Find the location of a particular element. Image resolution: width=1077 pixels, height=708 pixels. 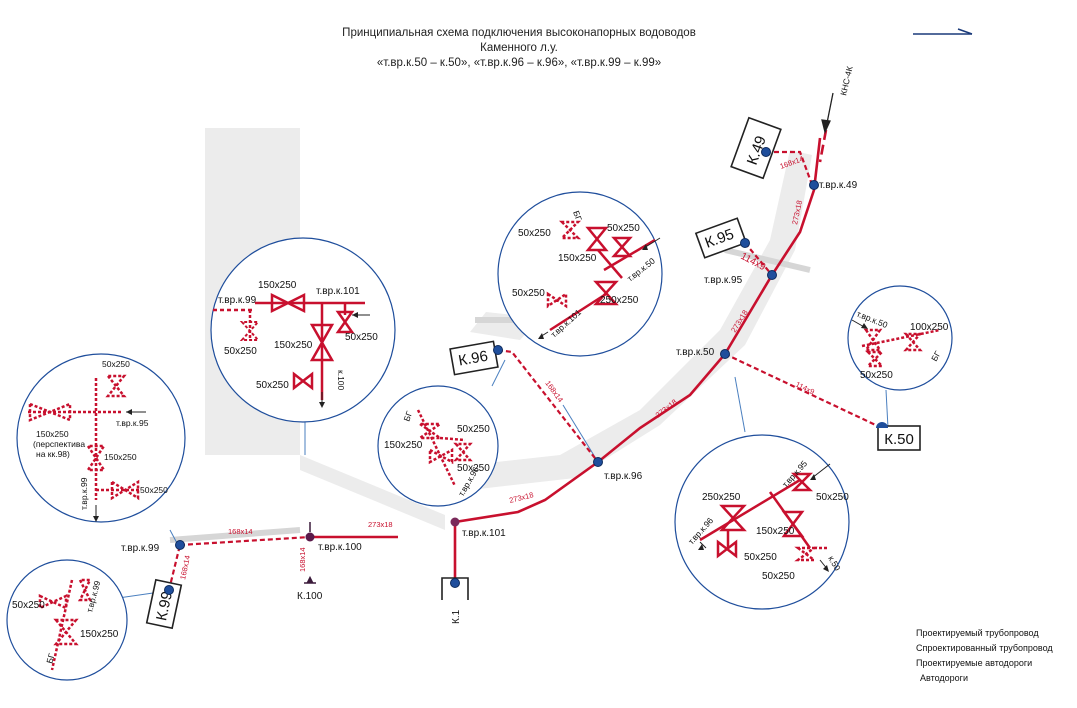

arrow-khs-icon is located at coordinates (827, 113).